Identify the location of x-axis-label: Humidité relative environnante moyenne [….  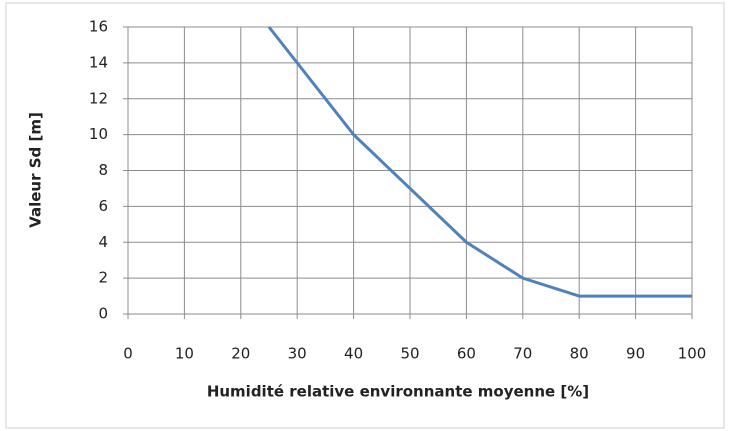
(398, 392).